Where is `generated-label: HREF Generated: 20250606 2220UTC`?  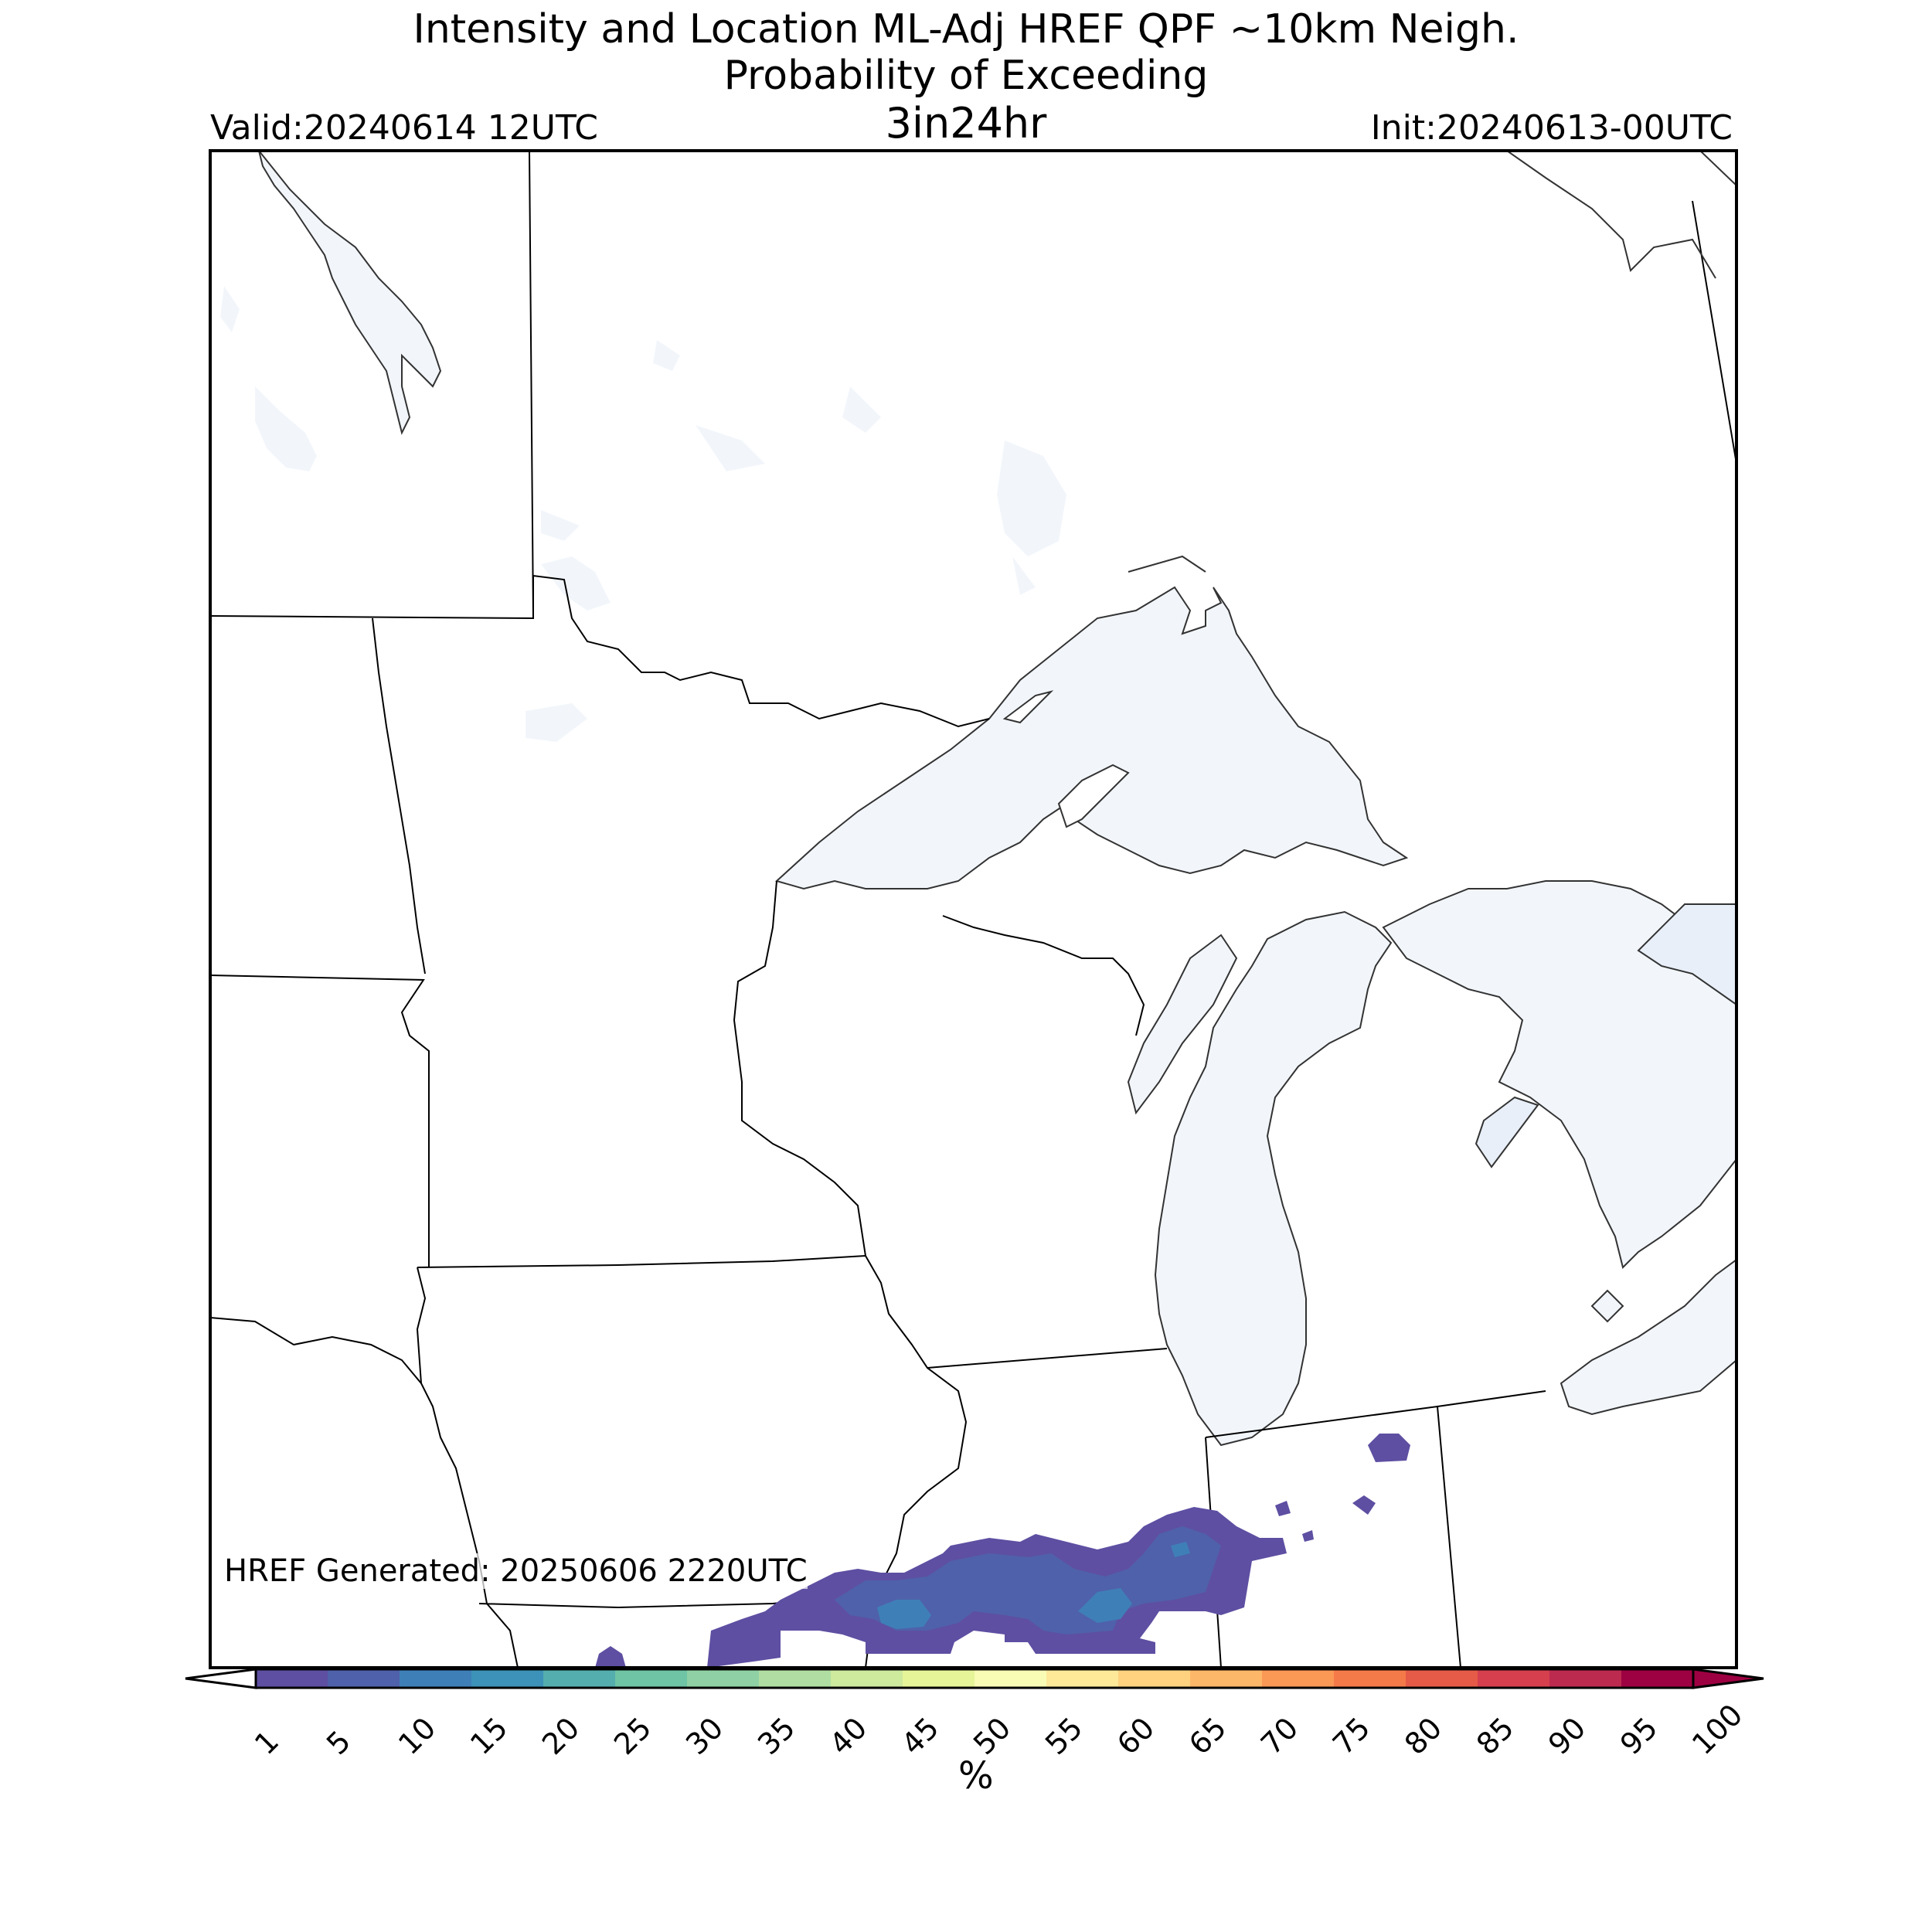 generated-label: HREF Generated: 20250606 2220UTC is located at coordinates (516, 1571).